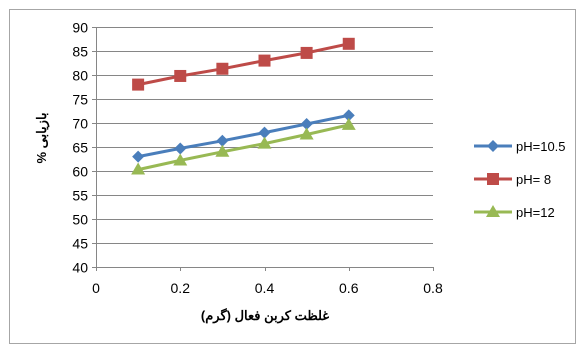 This screenshot has width=577, height=350. What do you see at coordinates (265, 288) in the screenshot?
I see `x-tick-label: 0.4` at bounding box center [265, 288].